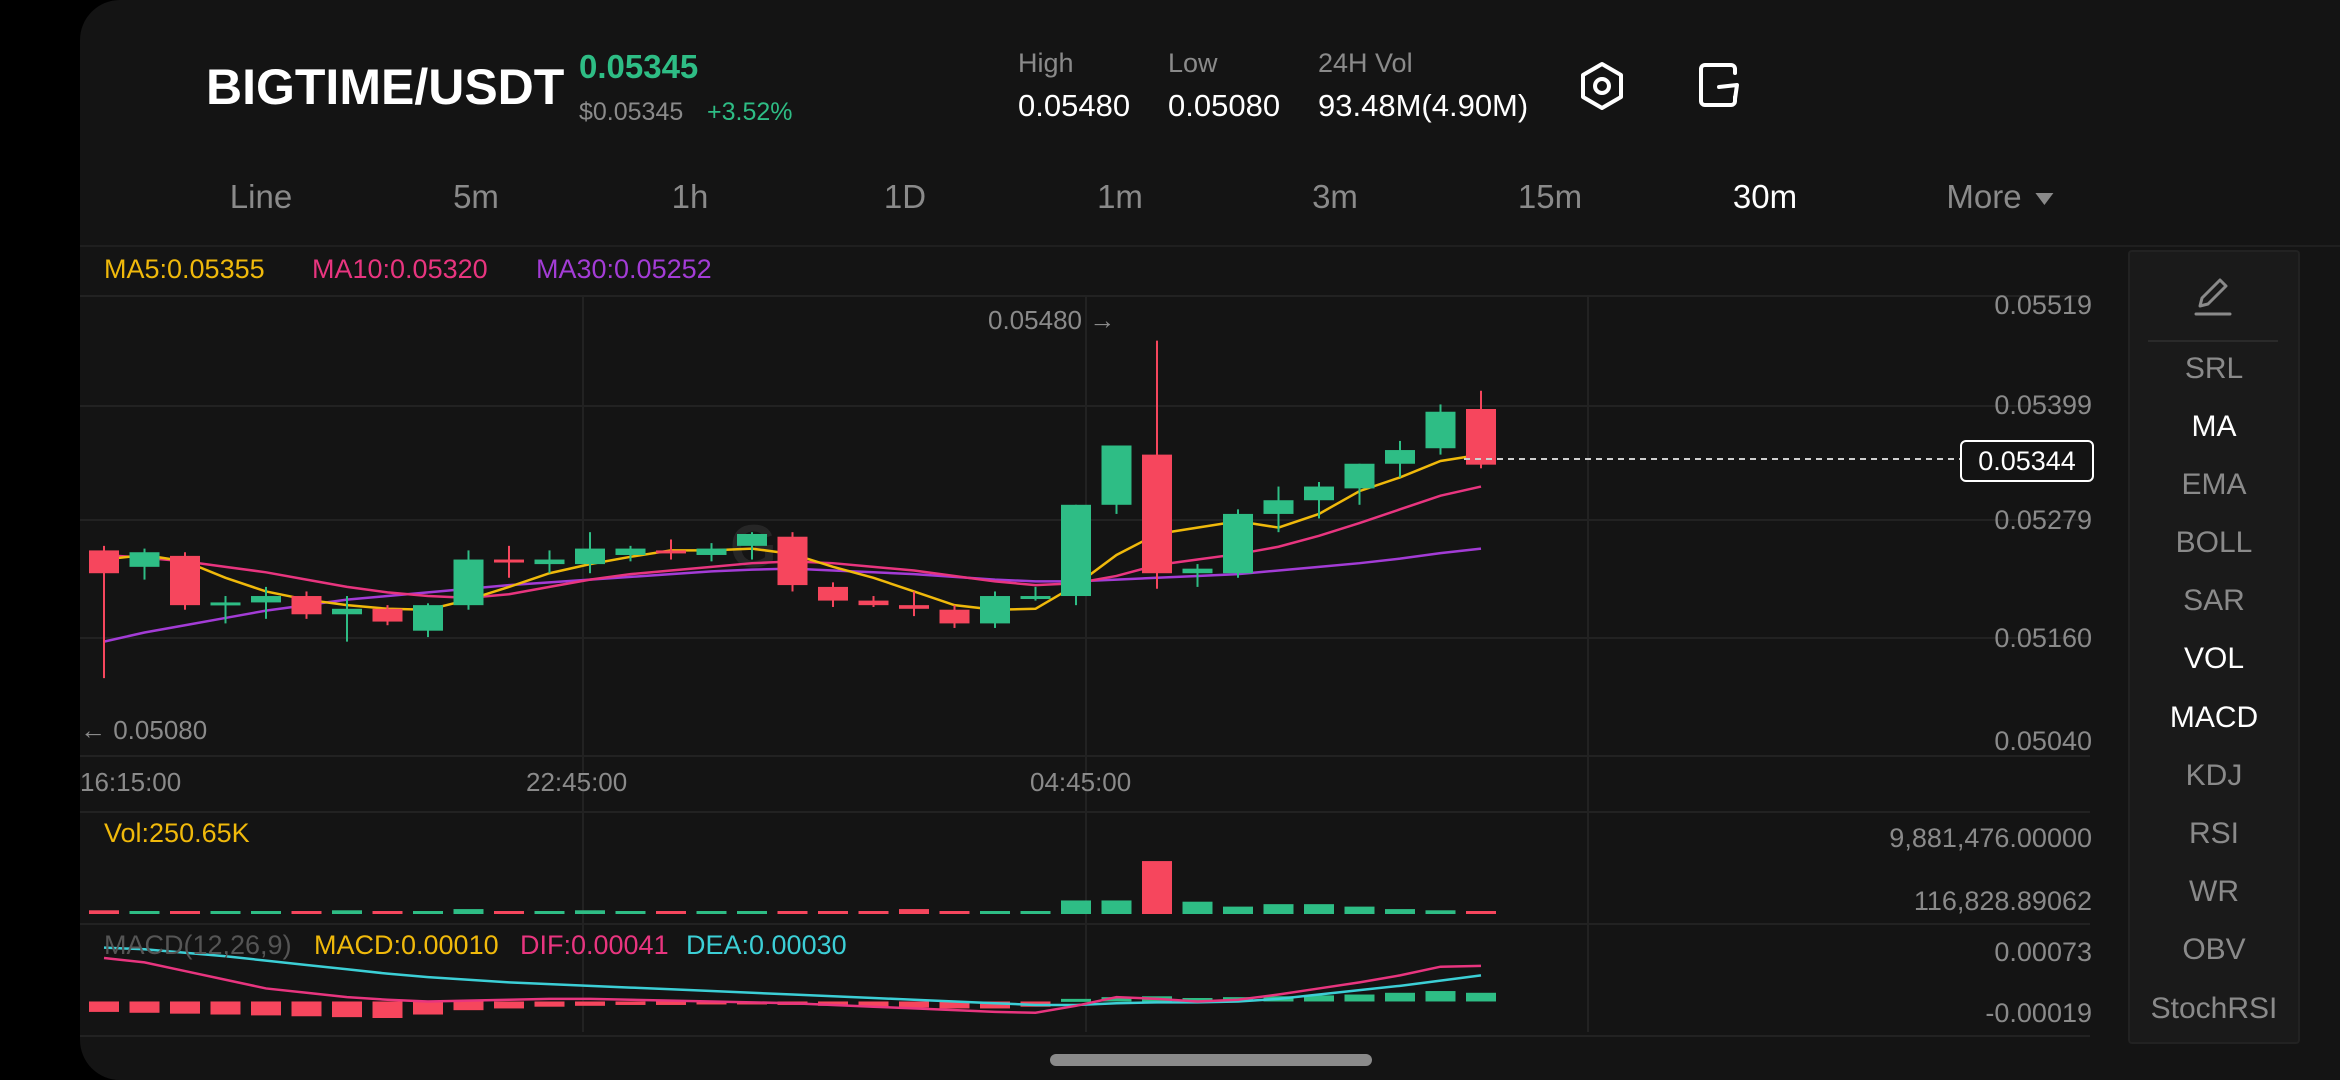 The image size is (2340, 1080). Describe the element at coordinates (631, 112) in the screenshot. I see `price-usd: $0.05345` at that location.